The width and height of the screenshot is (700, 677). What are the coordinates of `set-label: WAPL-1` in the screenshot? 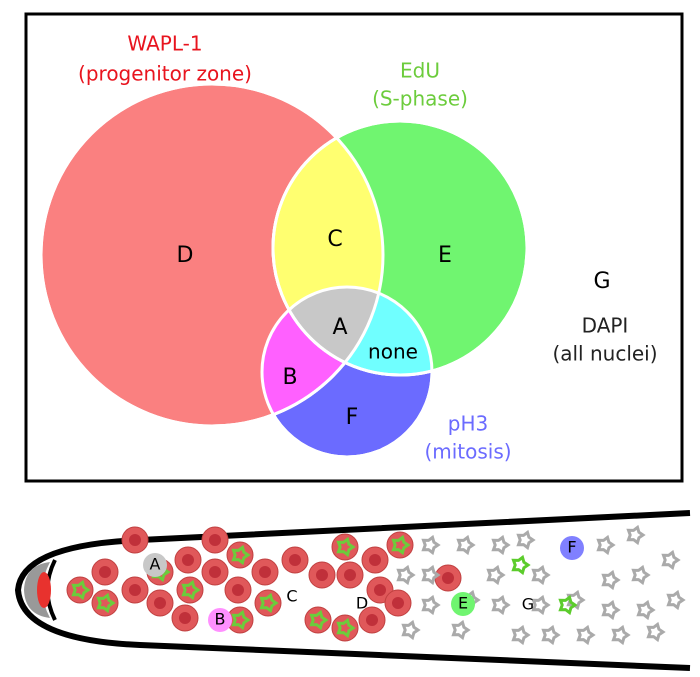 It's located at (164, 44).